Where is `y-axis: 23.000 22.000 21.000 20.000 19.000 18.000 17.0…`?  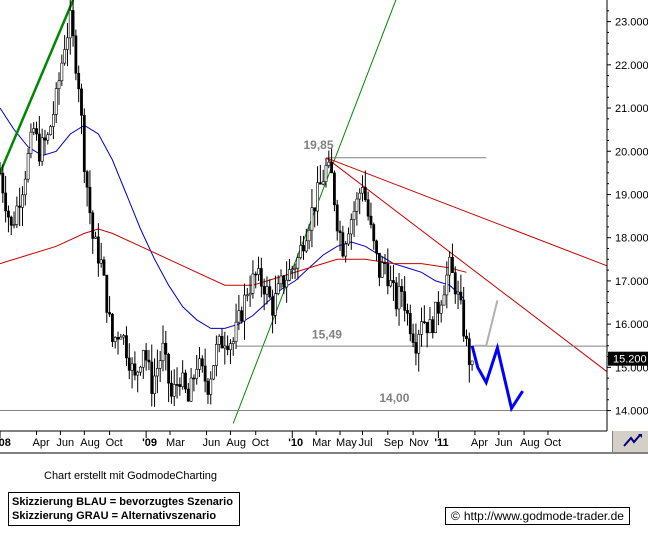
y-axis: 23.000 22.000 21.000 20.000 19.000 18.000 17.0… is located at coordinates (627, 215).